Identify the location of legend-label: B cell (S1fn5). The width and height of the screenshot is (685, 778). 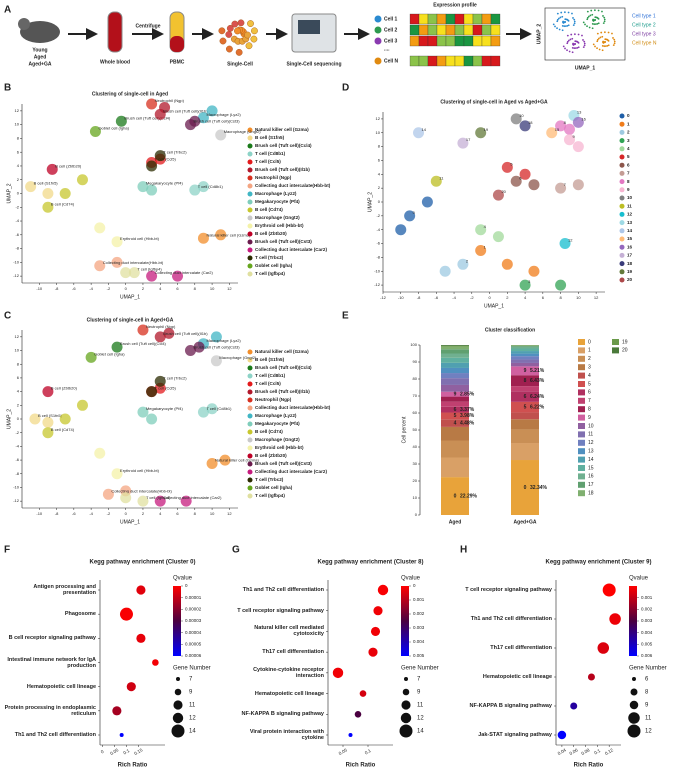
(270, 359).